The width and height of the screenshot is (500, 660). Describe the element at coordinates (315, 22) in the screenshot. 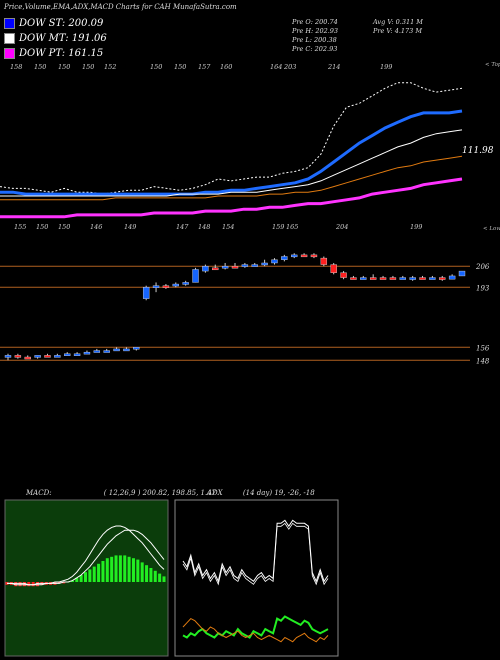

I see `ohlc-open: Pre O: 200.74` at that location.